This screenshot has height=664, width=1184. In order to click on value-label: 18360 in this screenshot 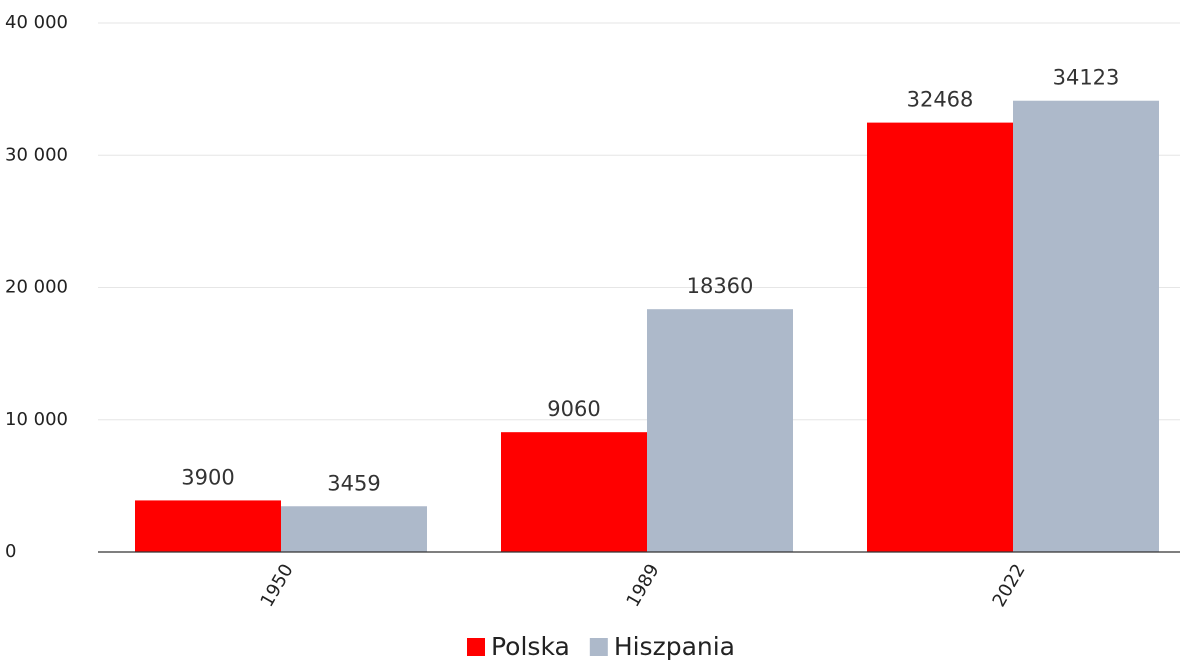, I will do `click(720, 286)`.